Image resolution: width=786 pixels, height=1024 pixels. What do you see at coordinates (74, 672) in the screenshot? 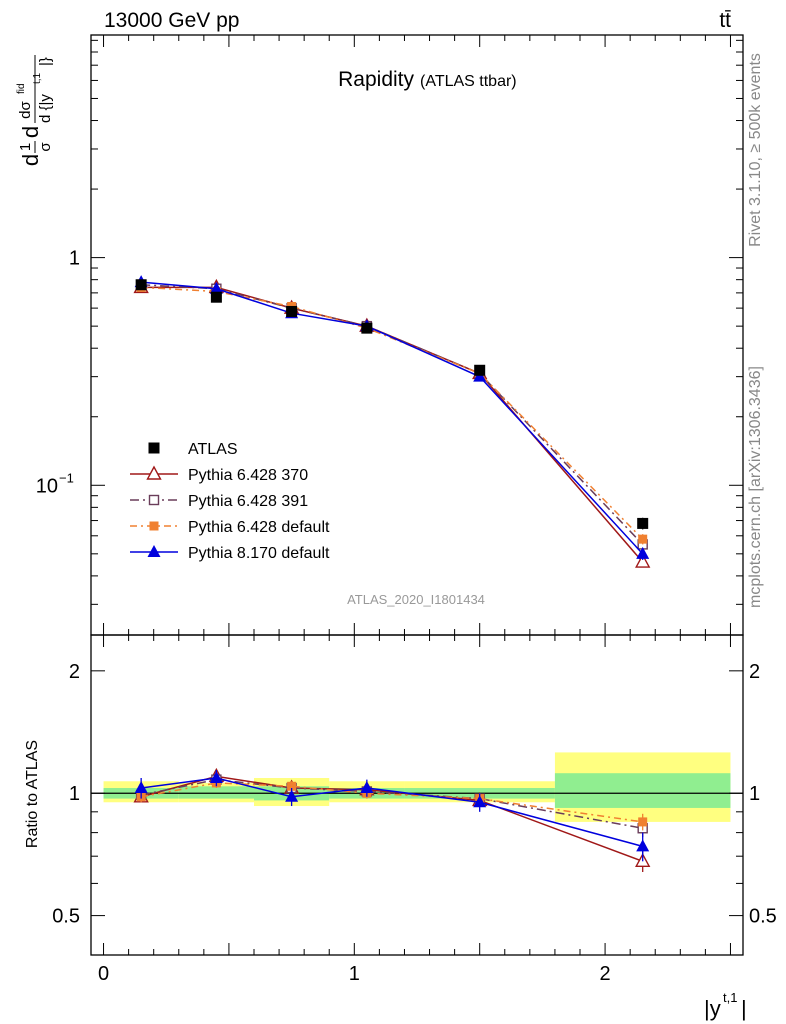
I see `ratio-y-tick-label: 2` at bounding box center [74, 672].